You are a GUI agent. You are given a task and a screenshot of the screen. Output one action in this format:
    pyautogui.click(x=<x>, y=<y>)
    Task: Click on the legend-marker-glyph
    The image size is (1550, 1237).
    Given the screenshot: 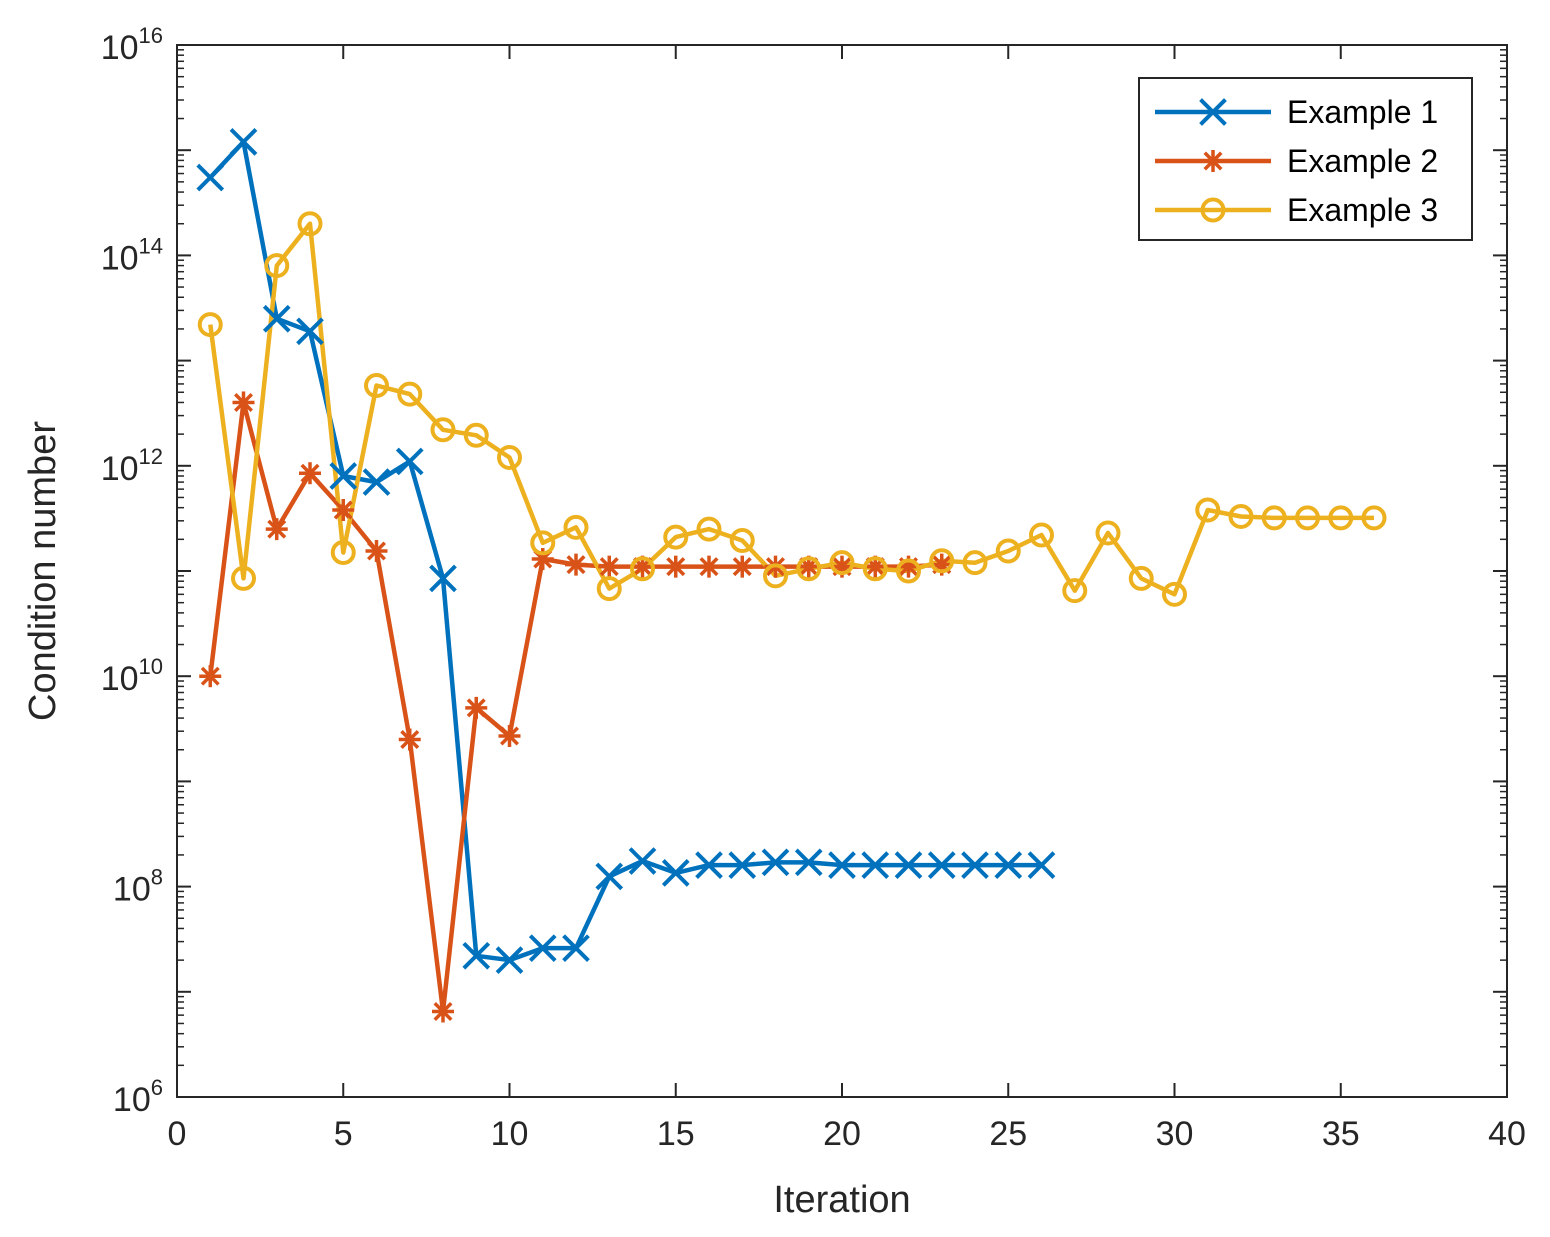 What is the action you would take?
    pyautogui.click(x=1213, y=161)
    